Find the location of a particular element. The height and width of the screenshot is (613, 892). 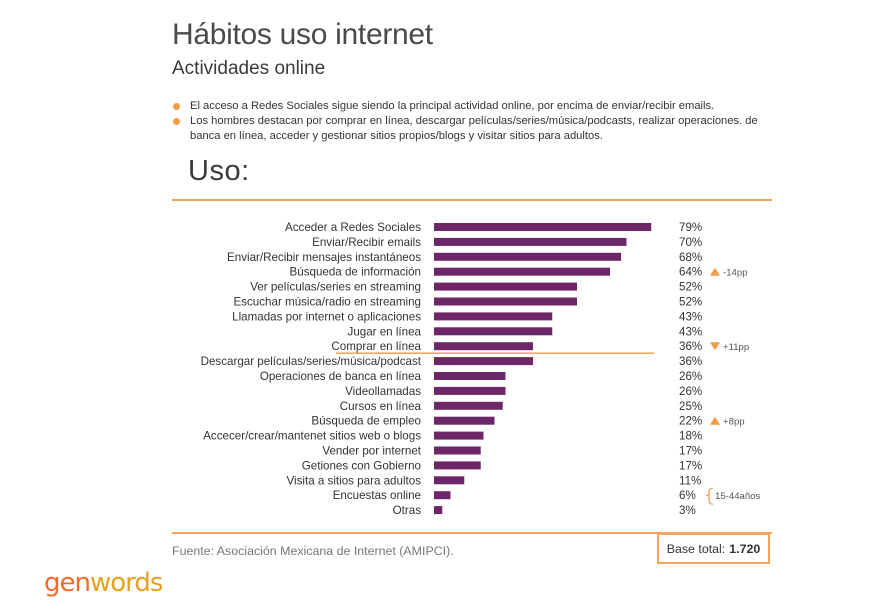

category-label: Operaciones de banca en línea is located at coordinates (341, 376).